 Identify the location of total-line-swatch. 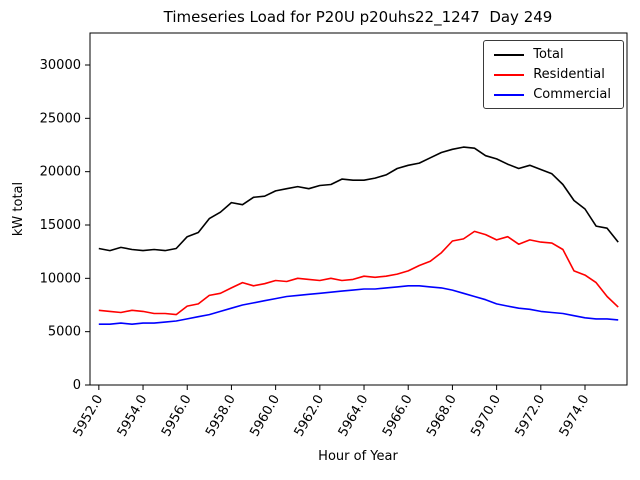
(509, 54).